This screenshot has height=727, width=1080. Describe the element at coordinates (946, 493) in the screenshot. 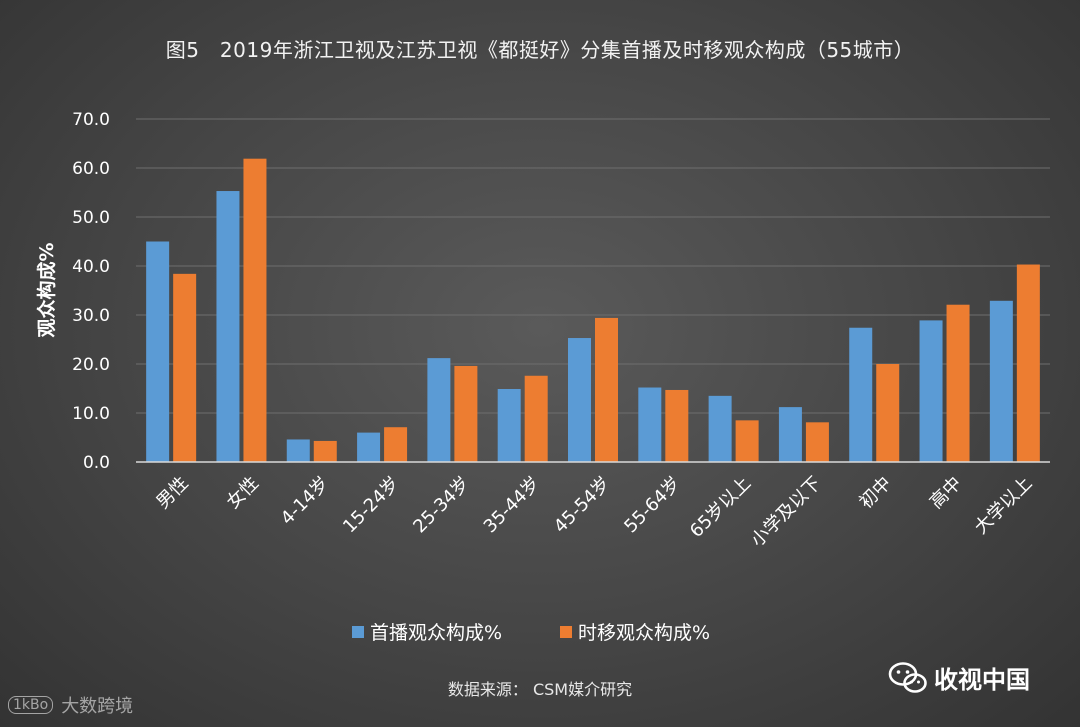

I see `x-tick-label: 高中` at that location.